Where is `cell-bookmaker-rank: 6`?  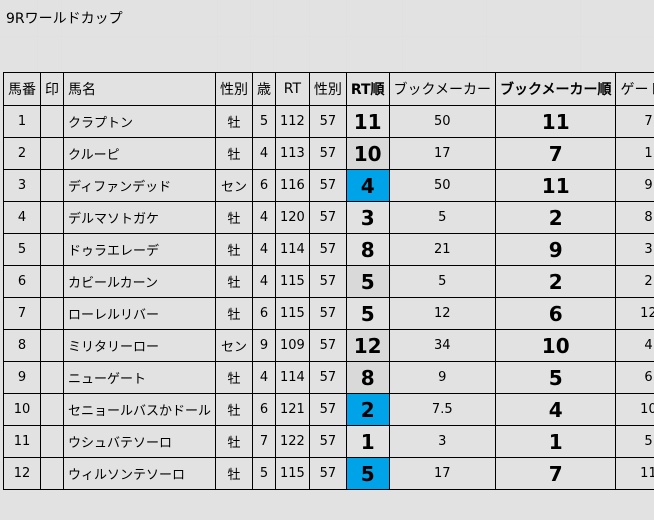 cell-bookmaker-rank: 6 is located at coordinates (555, 313).